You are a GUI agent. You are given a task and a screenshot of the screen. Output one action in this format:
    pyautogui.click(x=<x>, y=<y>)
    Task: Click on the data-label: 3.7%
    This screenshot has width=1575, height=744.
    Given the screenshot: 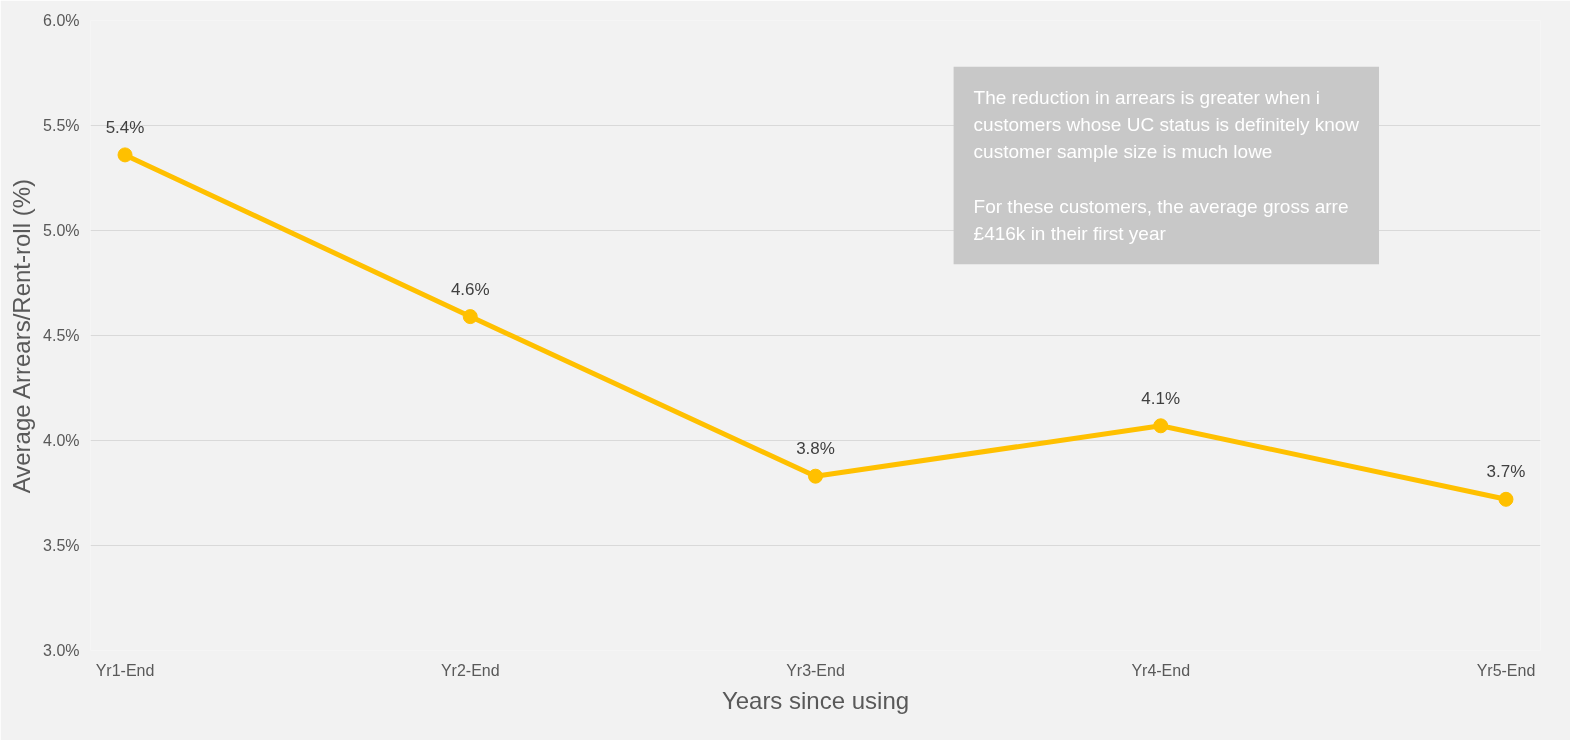 What is the action you would take?
    pyautogui.click(x=1506, y=472)
    